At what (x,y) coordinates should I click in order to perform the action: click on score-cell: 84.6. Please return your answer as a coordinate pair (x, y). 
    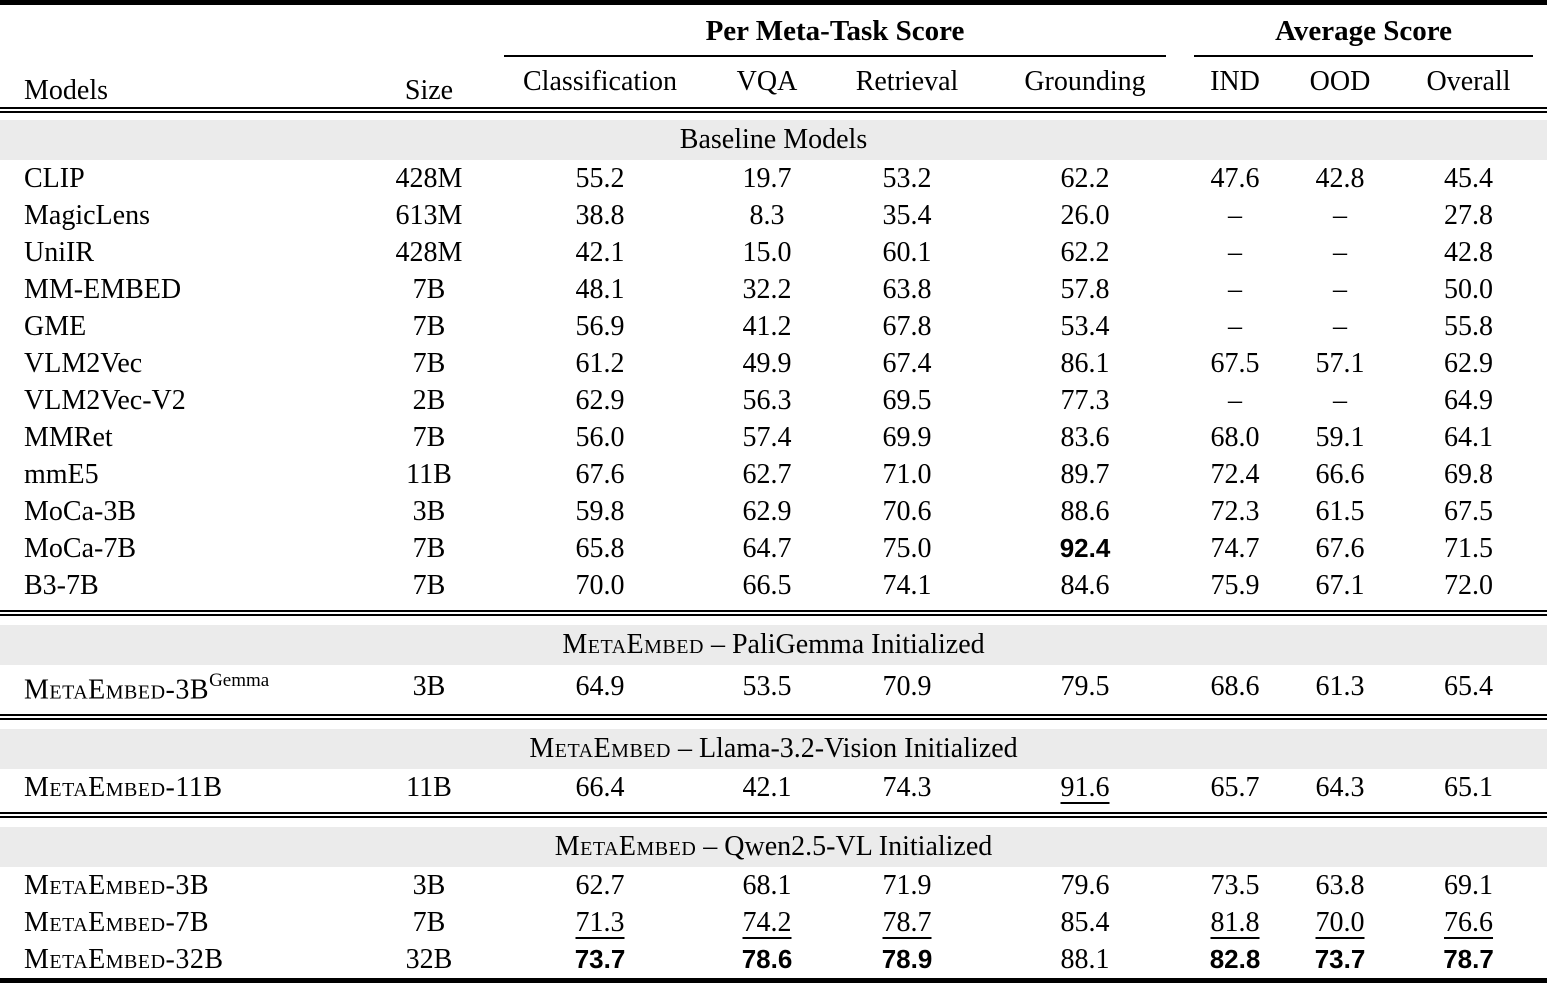
    Looking at the image, I should click on (1085, 585).